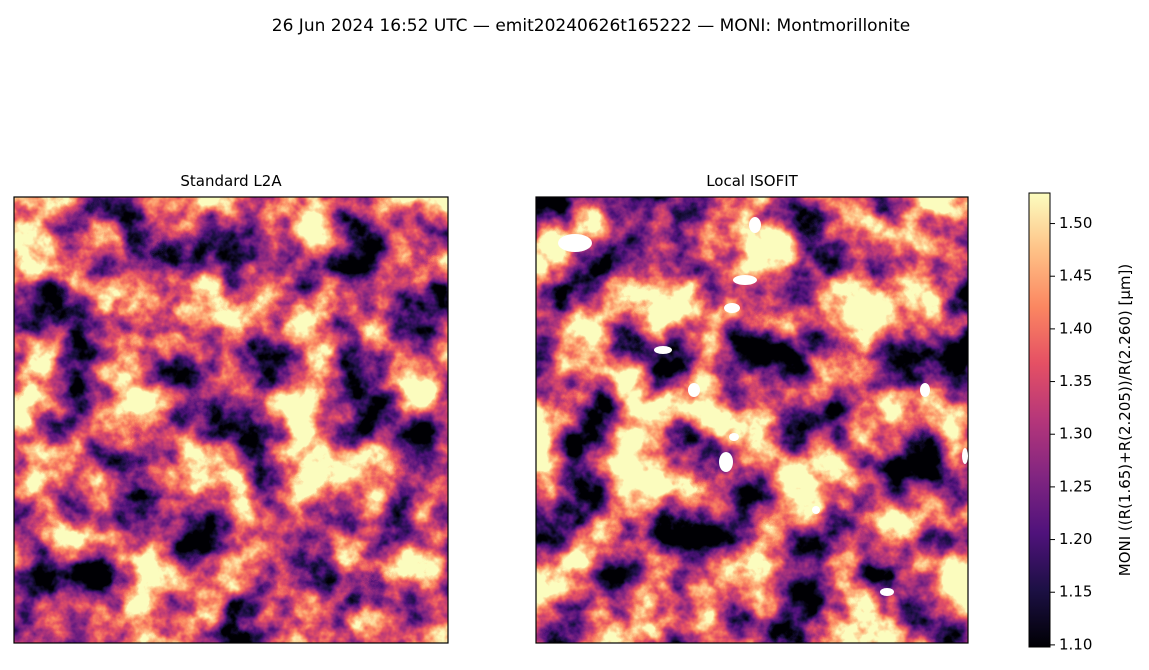 This screenshot has height=670, width=1149. What do you see at coordinates (1075, 486) in the screenshot?
I see `tick-label: 1.25` at bounding box center [1075, 486].